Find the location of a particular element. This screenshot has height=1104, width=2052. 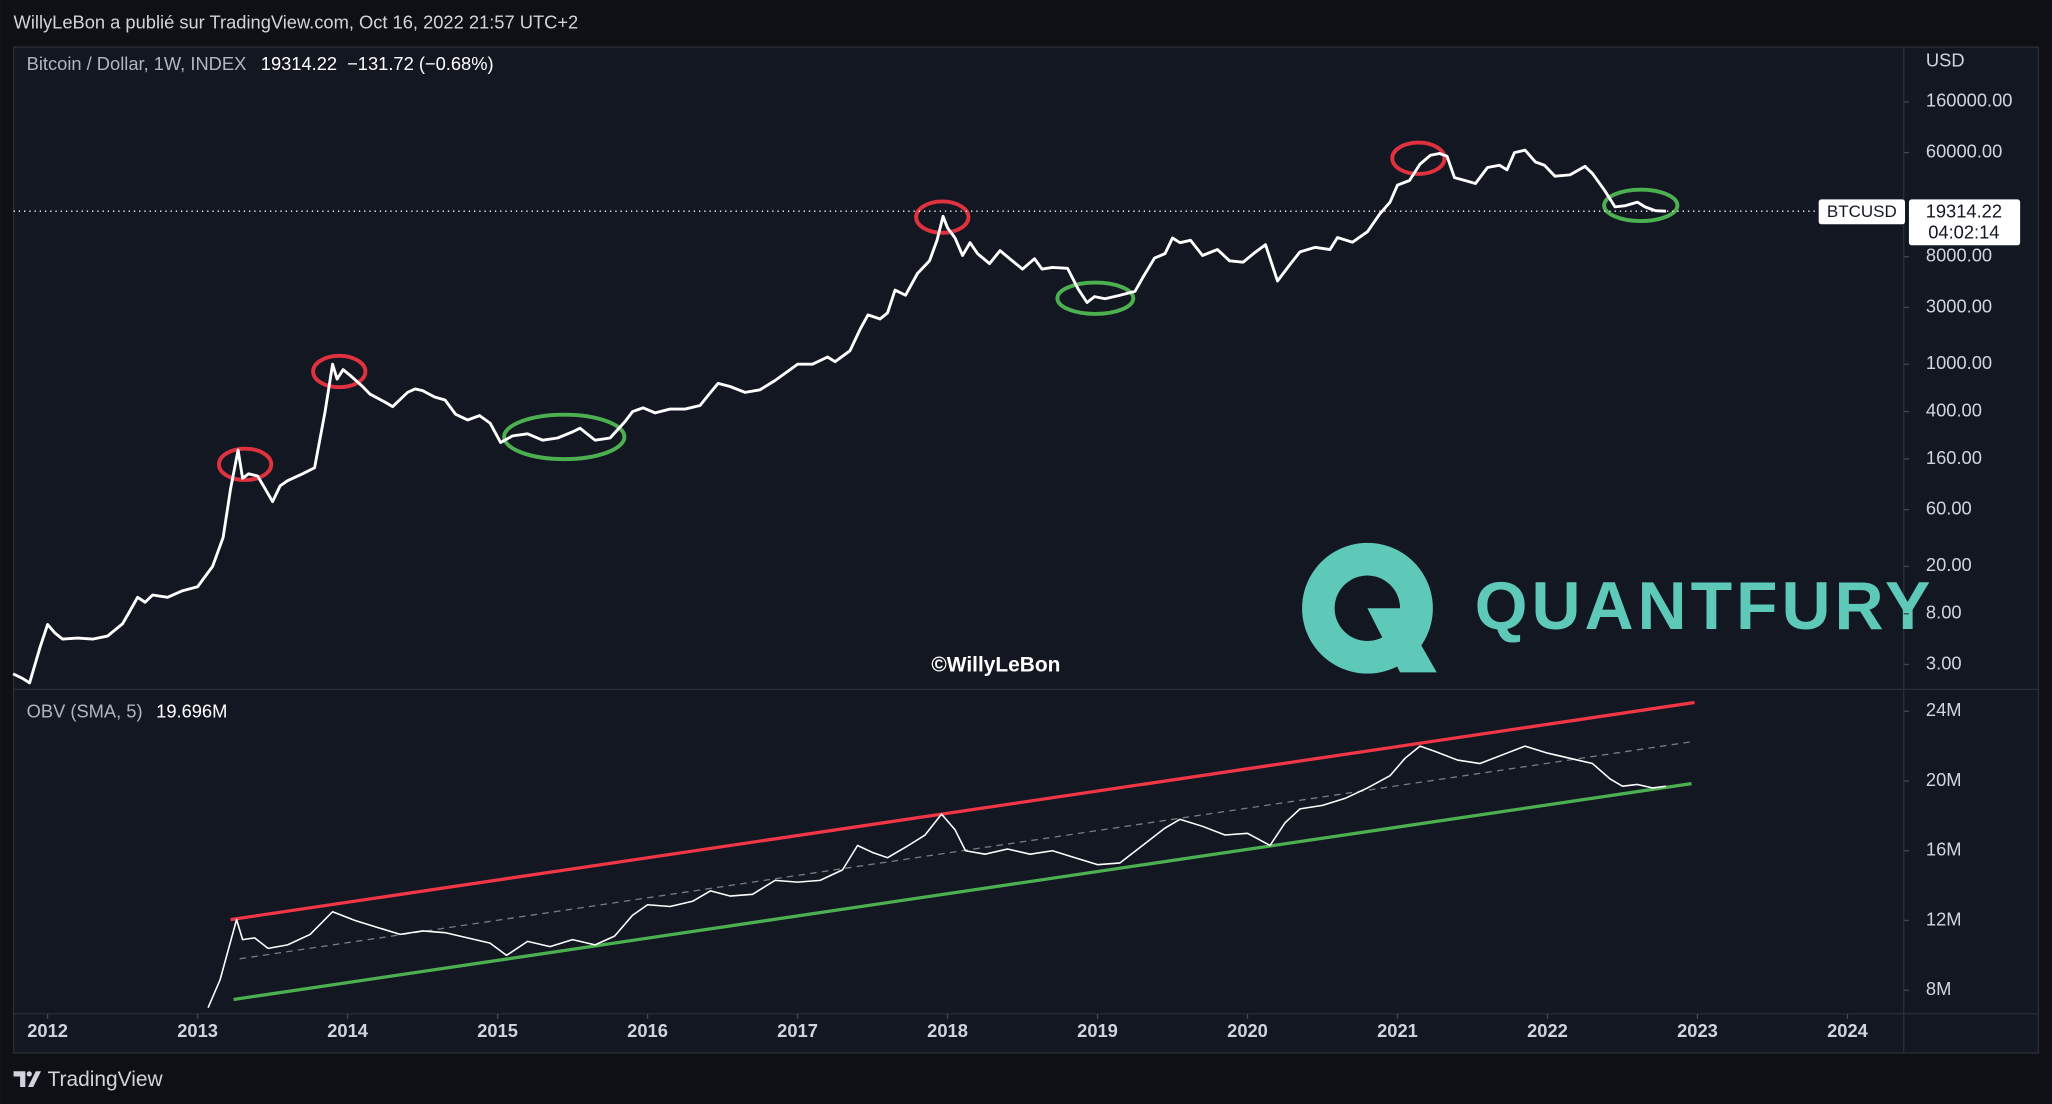

y-tick-label: 24M is located at coordinates (1944, 709).